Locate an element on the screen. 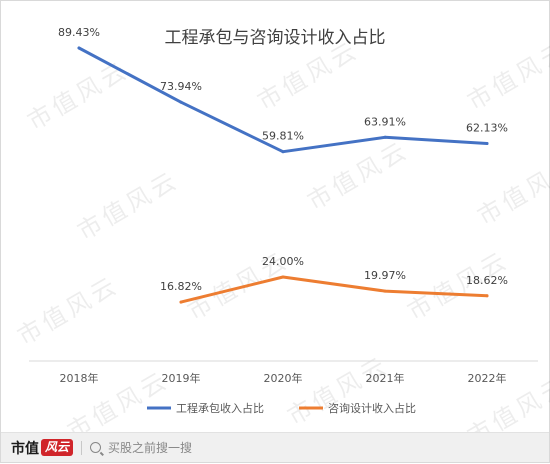  x-tick-label: 2021年 is located at coordinates (385, 378).